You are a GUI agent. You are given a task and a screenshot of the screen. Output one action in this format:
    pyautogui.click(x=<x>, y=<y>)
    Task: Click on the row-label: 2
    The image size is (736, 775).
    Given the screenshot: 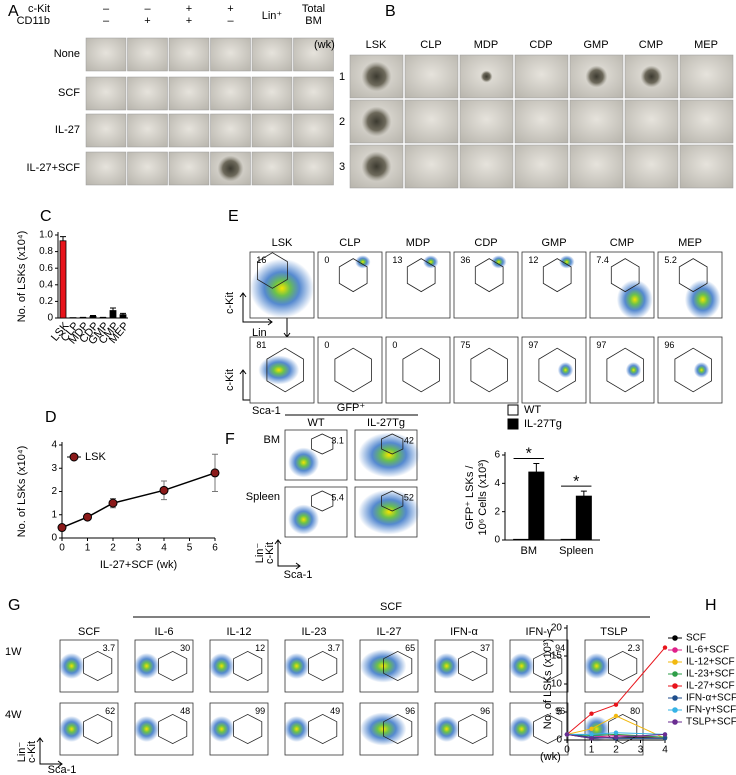 What is the action you would take?
    pyautogui.click(x=342, y=122)
    